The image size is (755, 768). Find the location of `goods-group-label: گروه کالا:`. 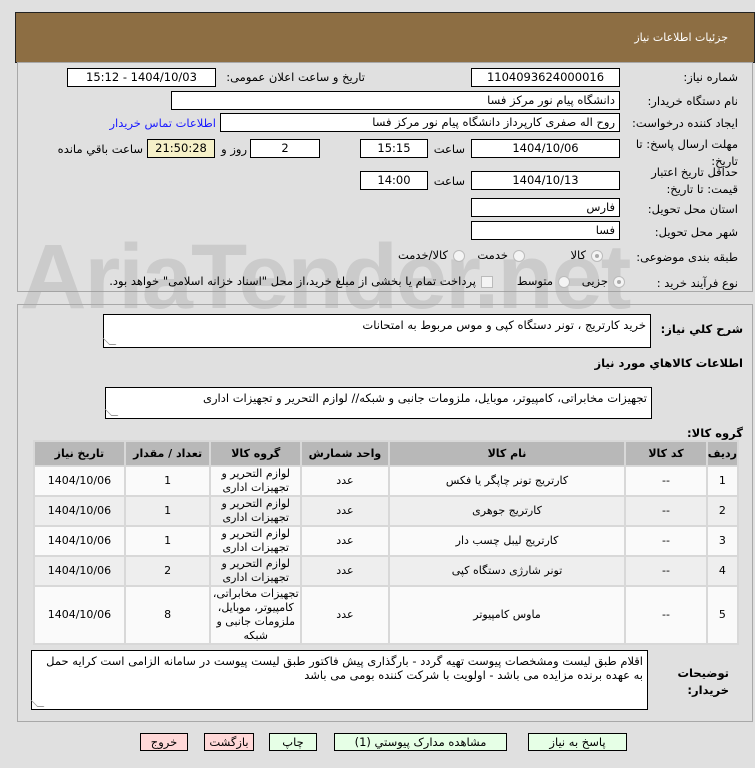

goods-group-label: گروه کالا: is located at coordinates (715, 433).